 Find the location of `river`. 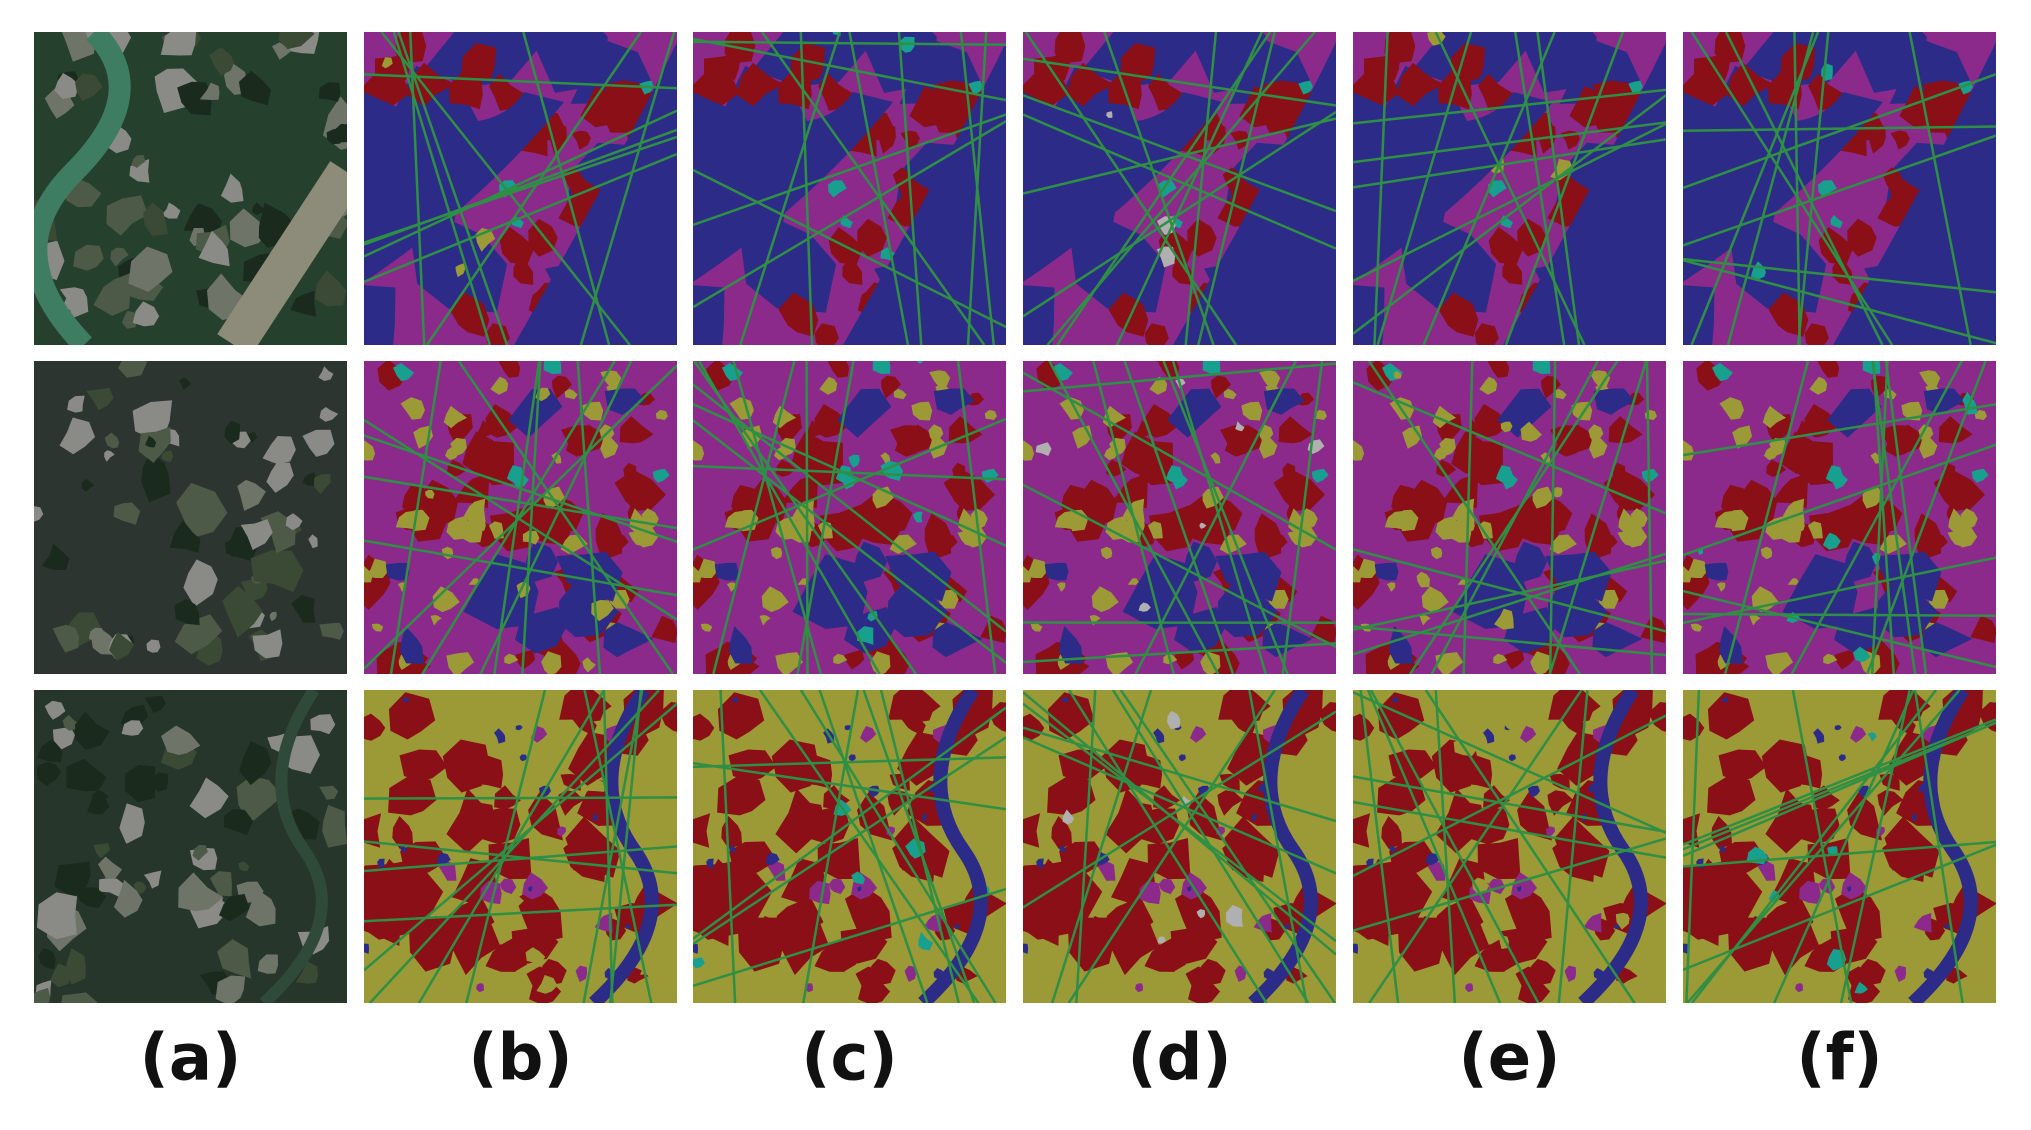

river is located at coordinates (1783, 187).